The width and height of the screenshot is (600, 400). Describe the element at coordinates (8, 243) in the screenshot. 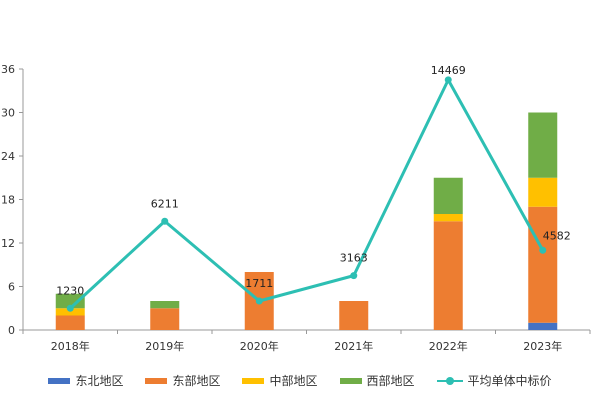

I see `y-tick-label: 12` at that location.